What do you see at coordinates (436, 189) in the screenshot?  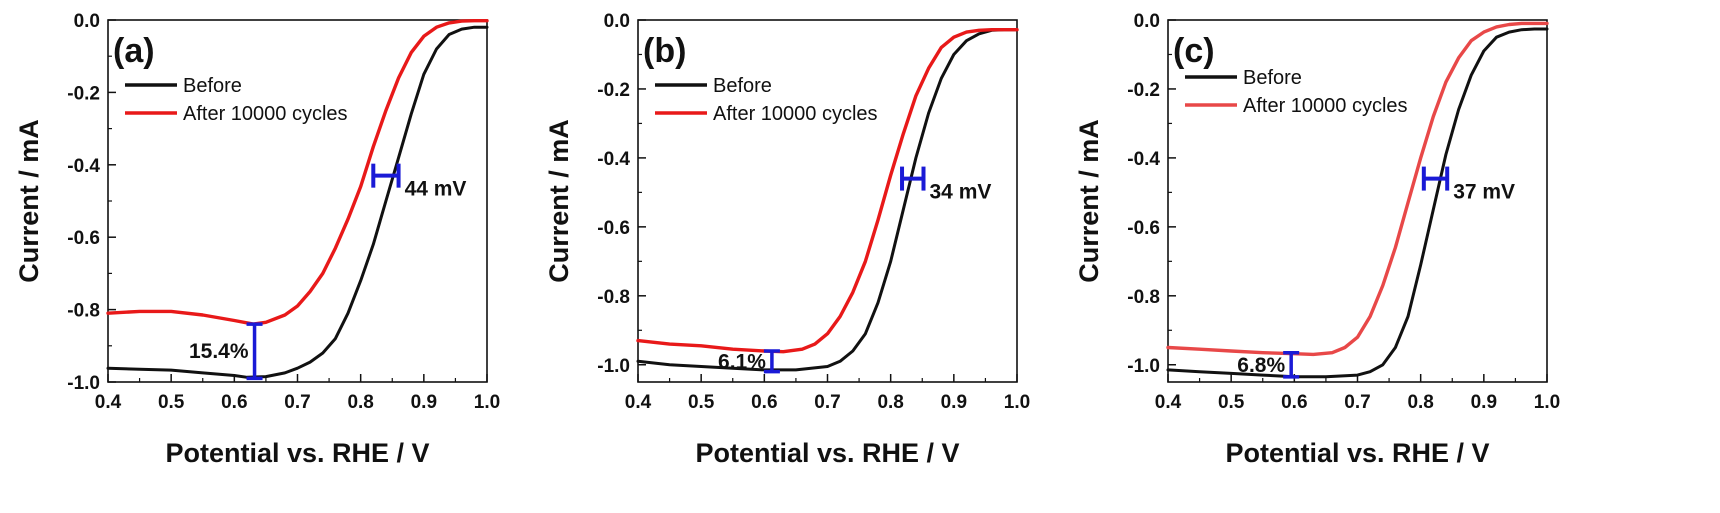 I see `shift-label: 44 mV` at bounding box center [436, 189].